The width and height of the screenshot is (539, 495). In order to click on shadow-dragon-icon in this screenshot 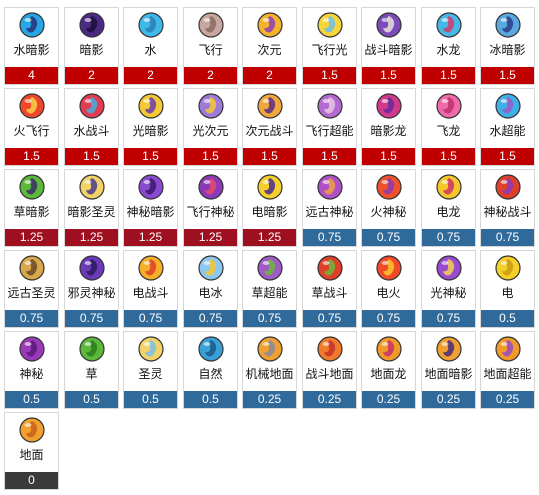, I will do `click(389, 106)`.